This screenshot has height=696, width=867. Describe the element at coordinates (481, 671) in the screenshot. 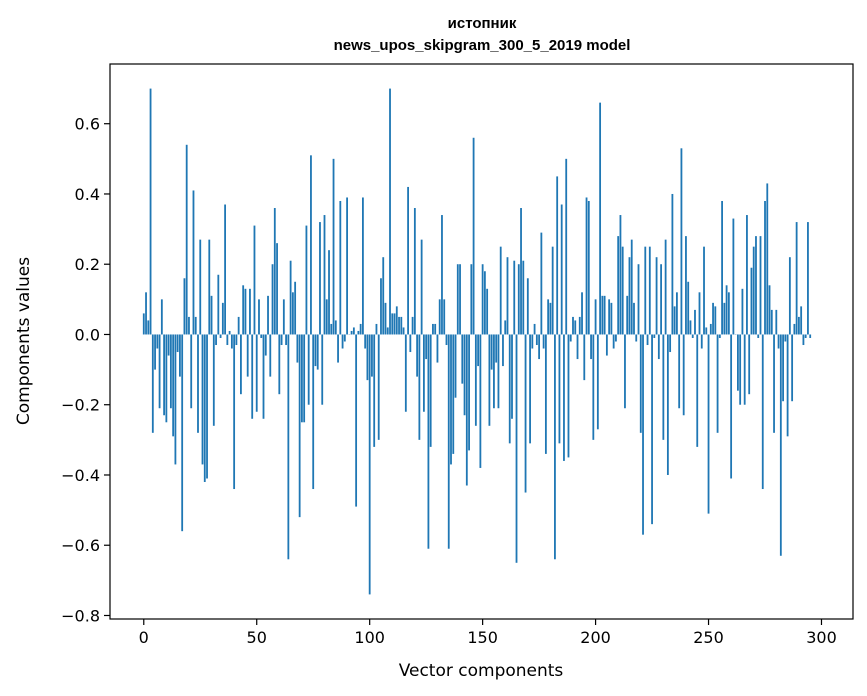

I see `x-axis-label: Vector components` at that location.